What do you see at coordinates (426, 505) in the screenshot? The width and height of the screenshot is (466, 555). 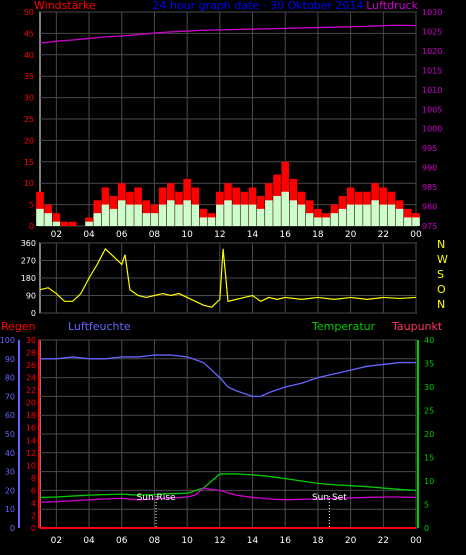 I see `temperature-tick-label: 5` at bounding box center [426, 505].